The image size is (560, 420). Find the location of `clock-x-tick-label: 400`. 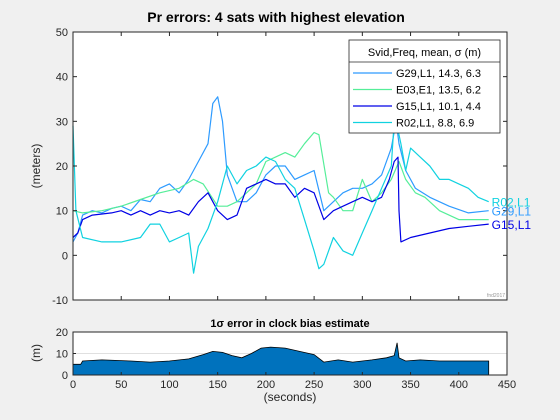

clock-x-tick-label: 400 is located at coordinates (459, 385).